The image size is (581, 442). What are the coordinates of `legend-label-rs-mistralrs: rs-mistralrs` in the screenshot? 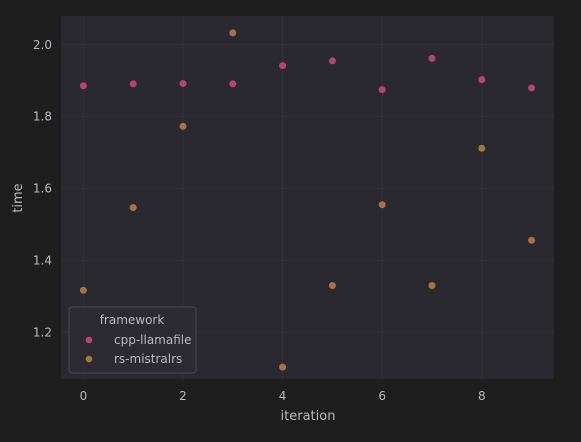 It's located at (148, 359).